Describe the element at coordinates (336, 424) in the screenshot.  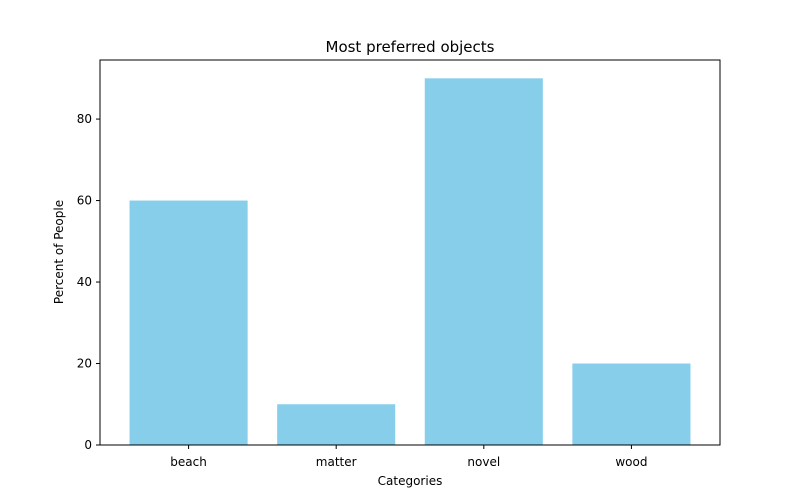
I see `bar-matter` at that location.